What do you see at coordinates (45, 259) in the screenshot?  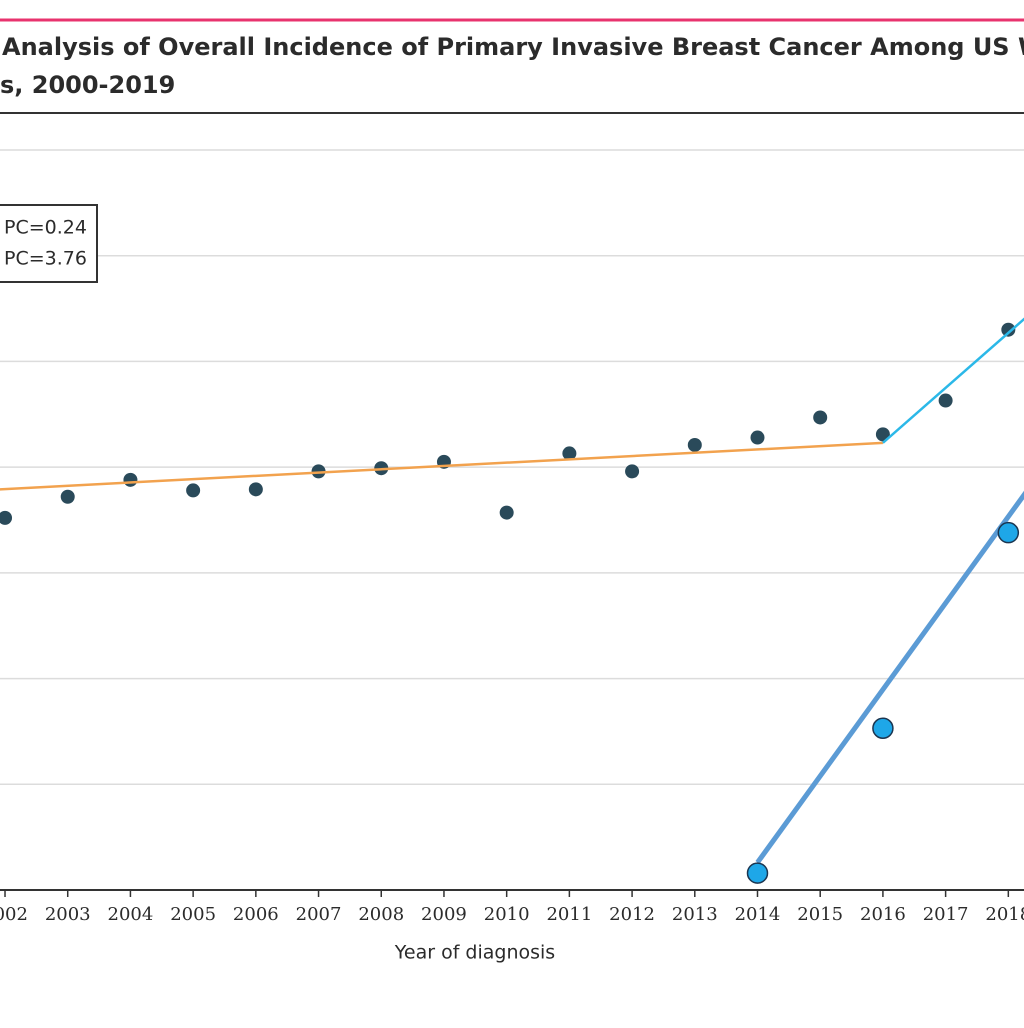 I see `legend-label: PC=3.76` at bounding box center [45, 259].